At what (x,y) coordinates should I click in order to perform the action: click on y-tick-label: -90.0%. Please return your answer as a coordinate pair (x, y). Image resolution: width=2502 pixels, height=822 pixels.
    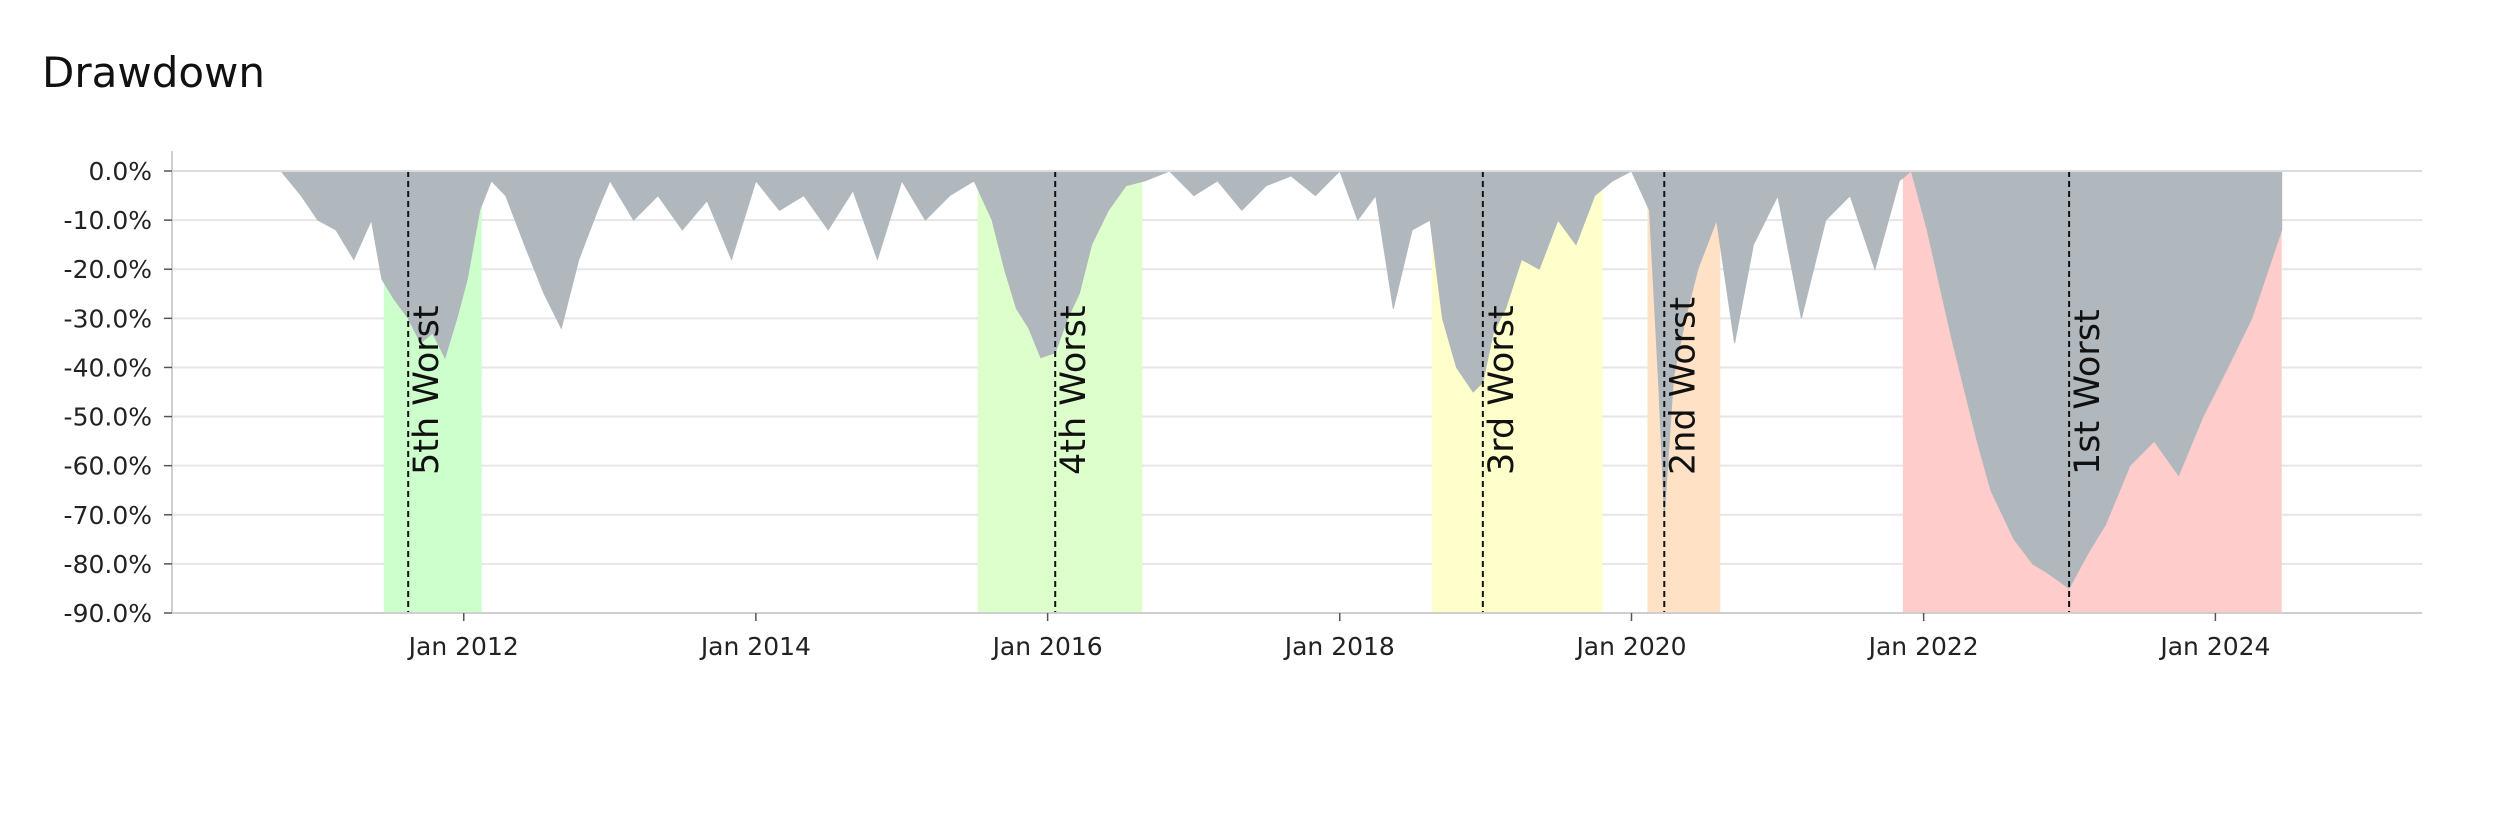
    Looking at the image, I should click on (108, 613).